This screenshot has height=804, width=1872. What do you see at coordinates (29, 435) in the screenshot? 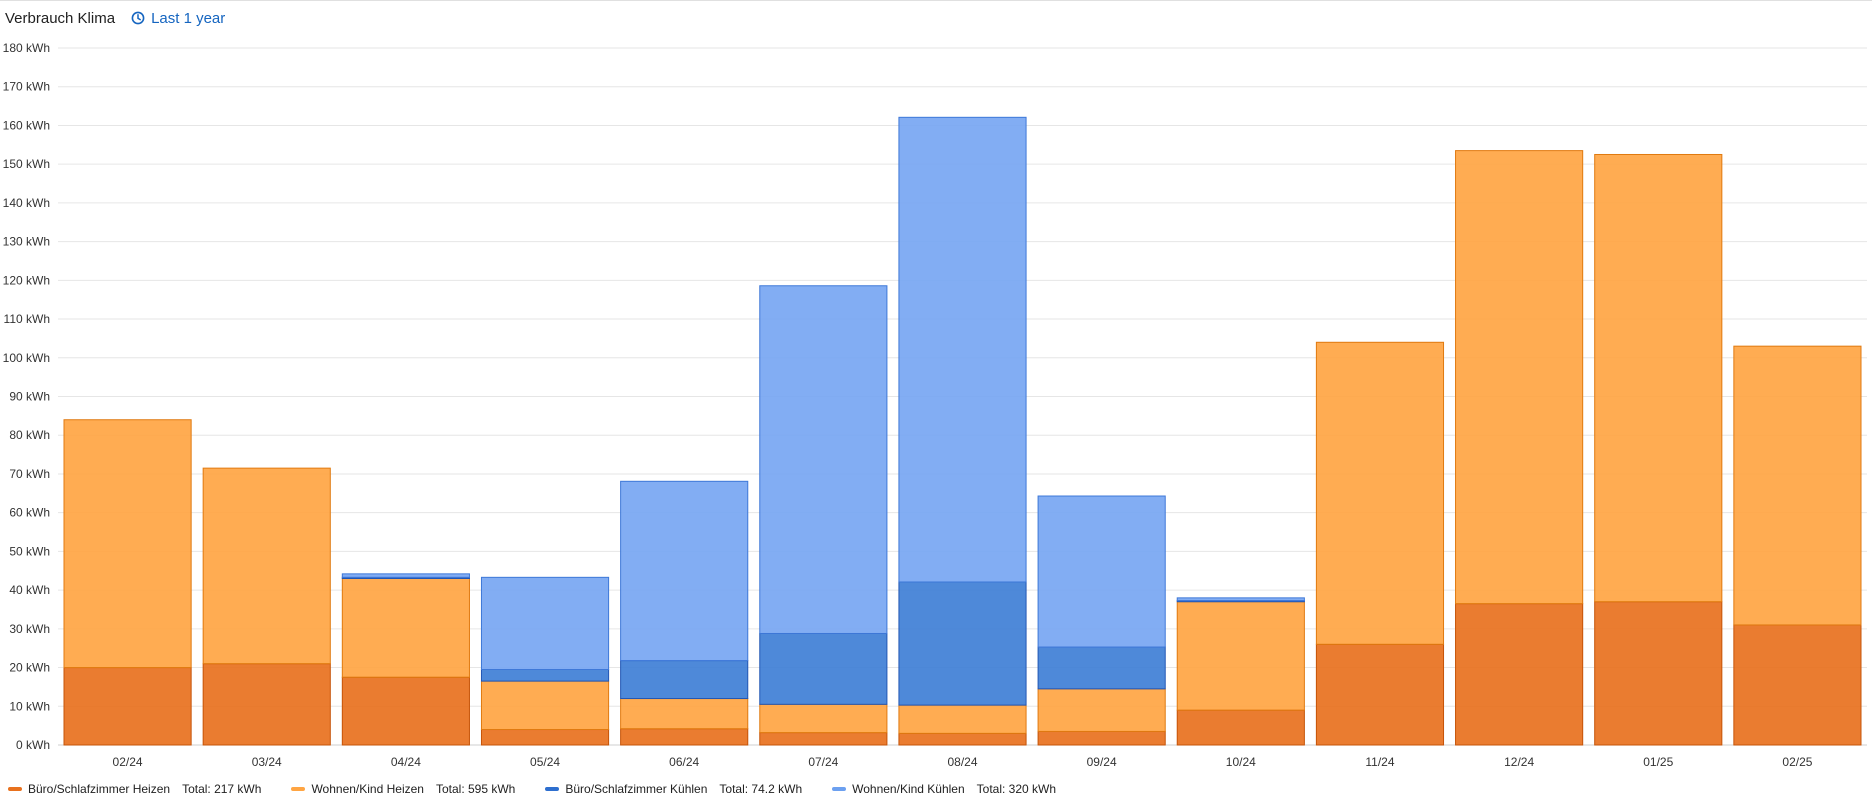
I see `y-tick-label: 80 kWh` at bounding box center [29, 435].